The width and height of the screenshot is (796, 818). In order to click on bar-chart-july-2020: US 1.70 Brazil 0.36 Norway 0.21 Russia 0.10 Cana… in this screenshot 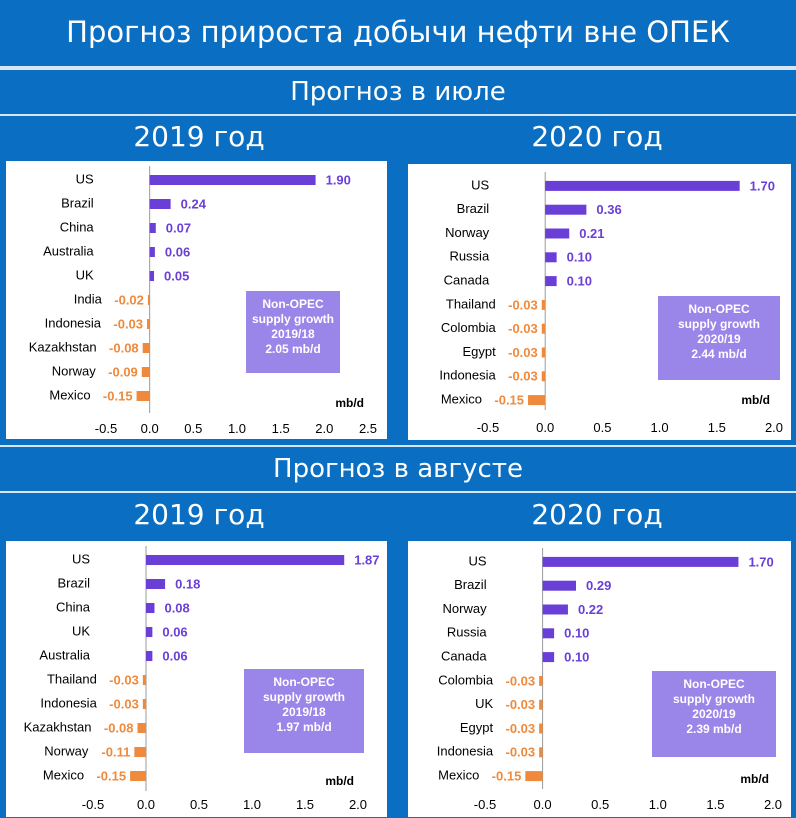, I will do `click(611, 303)`.